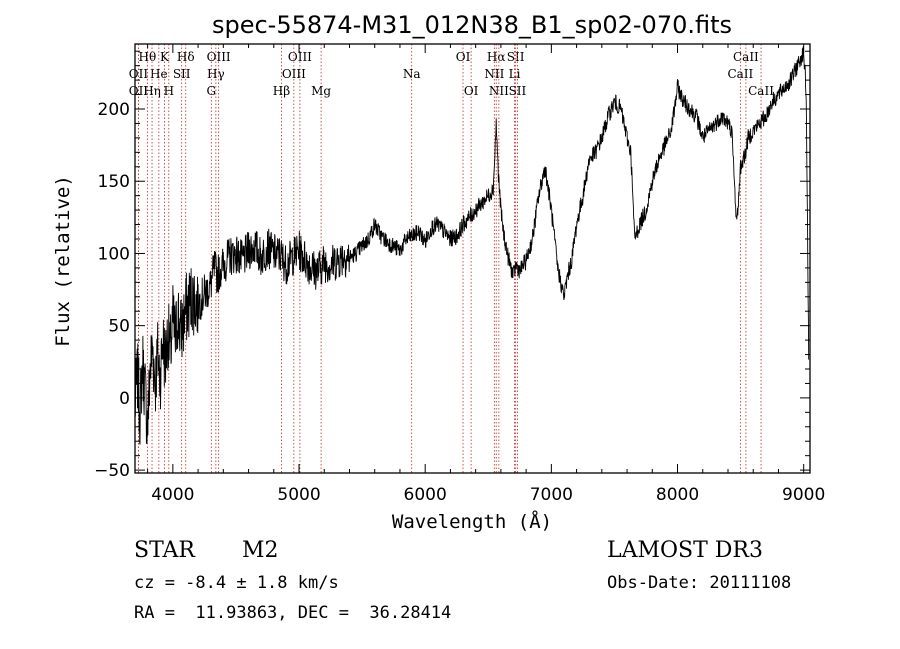  I want to click on x-tick-label-4000: 4000, so click(172, 495).